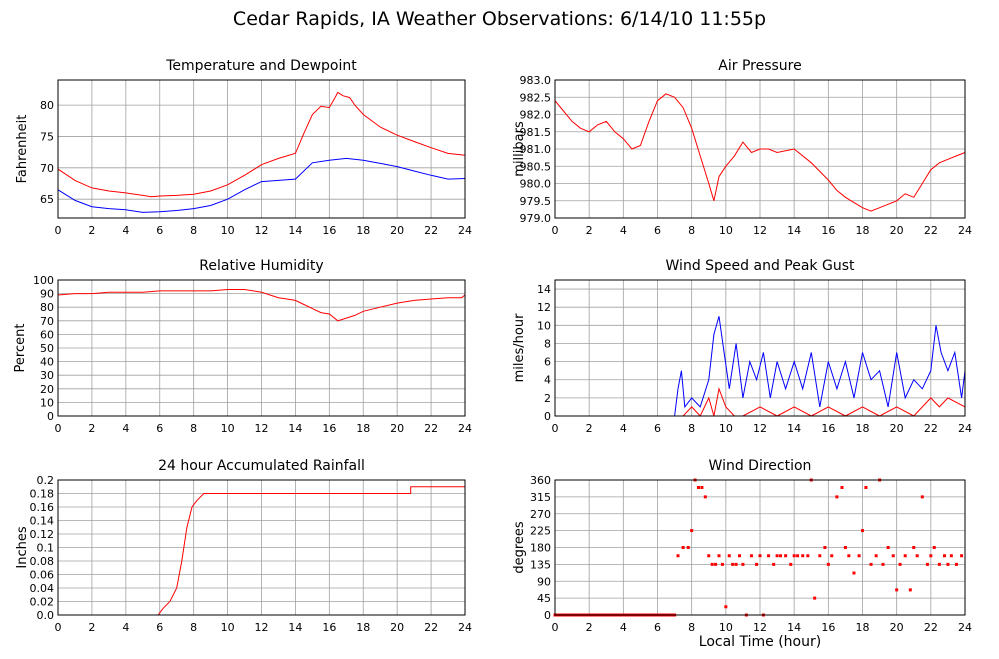 The height and width of the screenshot is (659, 999). I want to click on y-tick-label: 0.06, so click(42, 575).